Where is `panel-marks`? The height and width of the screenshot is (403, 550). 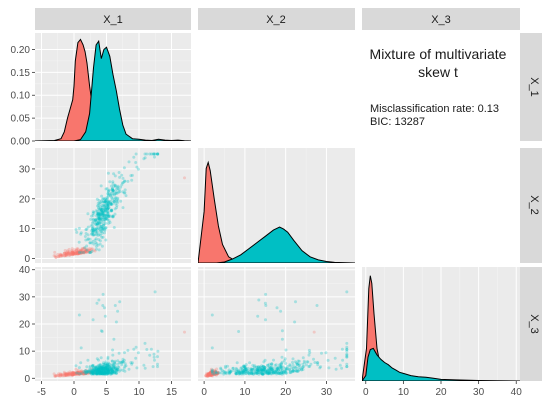 panel-marks is located at coordinates (119, 205).